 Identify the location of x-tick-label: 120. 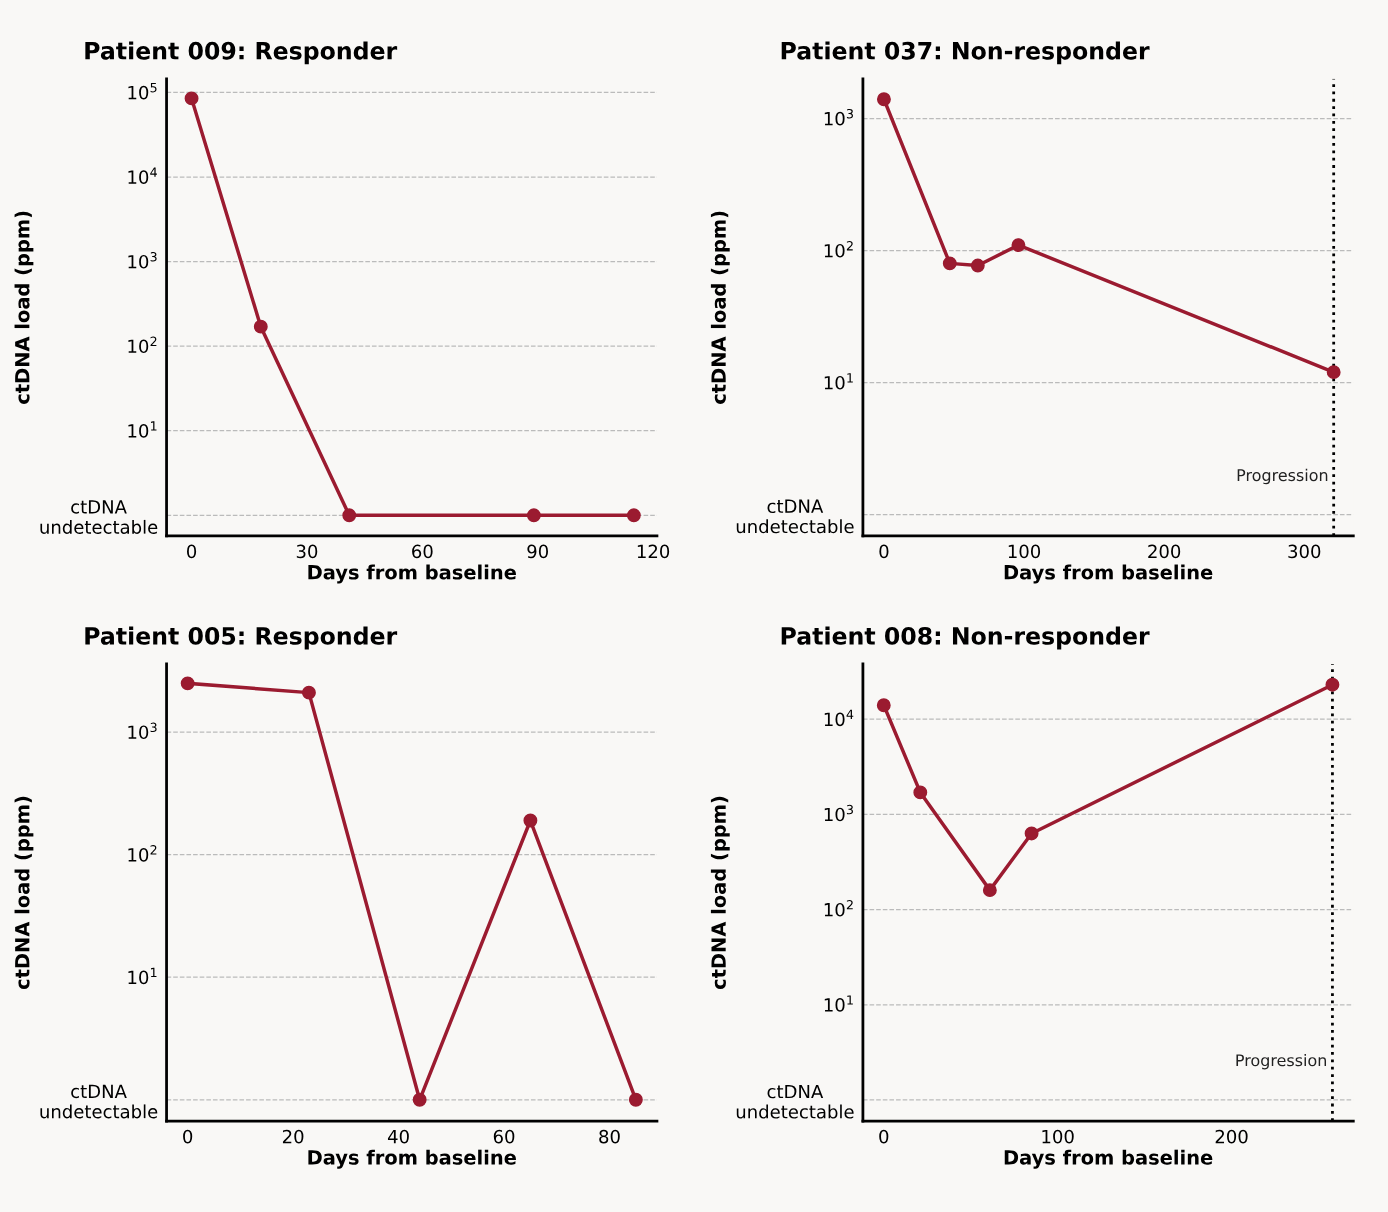
(653, 551).